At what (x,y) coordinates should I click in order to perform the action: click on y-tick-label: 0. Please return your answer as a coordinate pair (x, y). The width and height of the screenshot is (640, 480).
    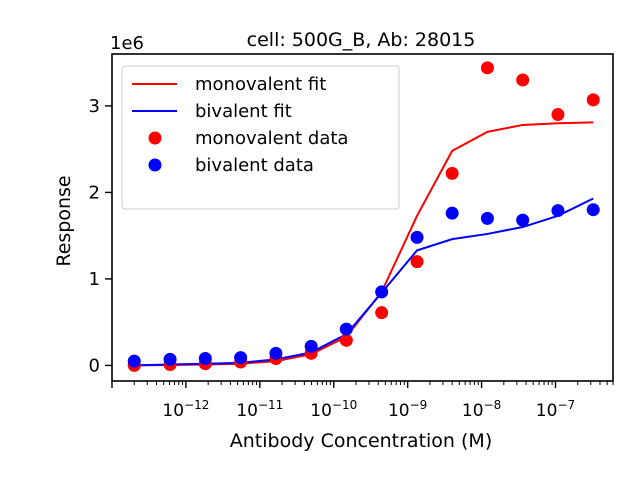
    Looking at the image, I should click on (94, 365).